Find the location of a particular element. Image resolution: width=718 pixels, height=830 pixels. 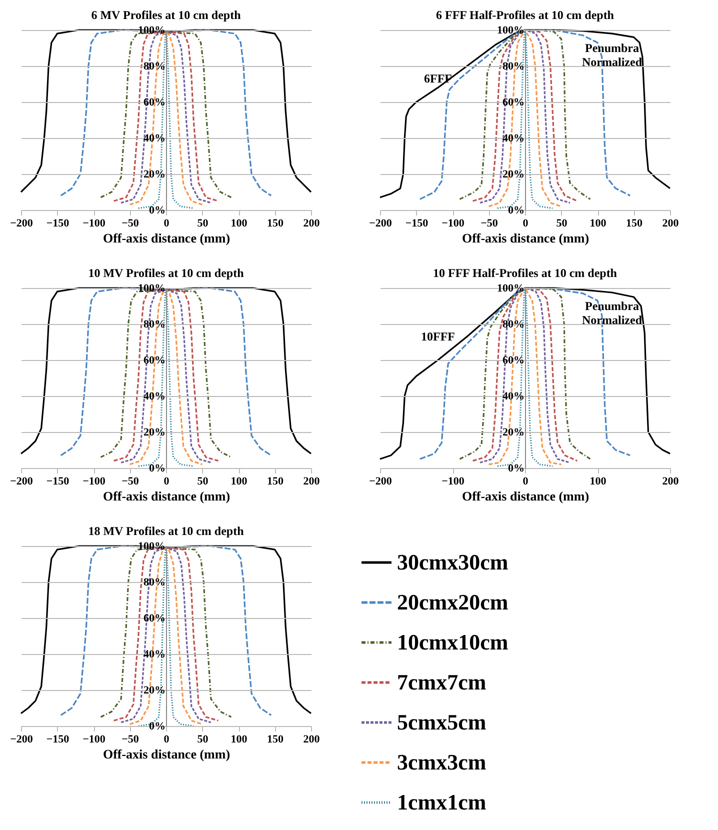

chart-title: 18 MV Profiles at 10 cm depth is located at coordinates (166, 531).